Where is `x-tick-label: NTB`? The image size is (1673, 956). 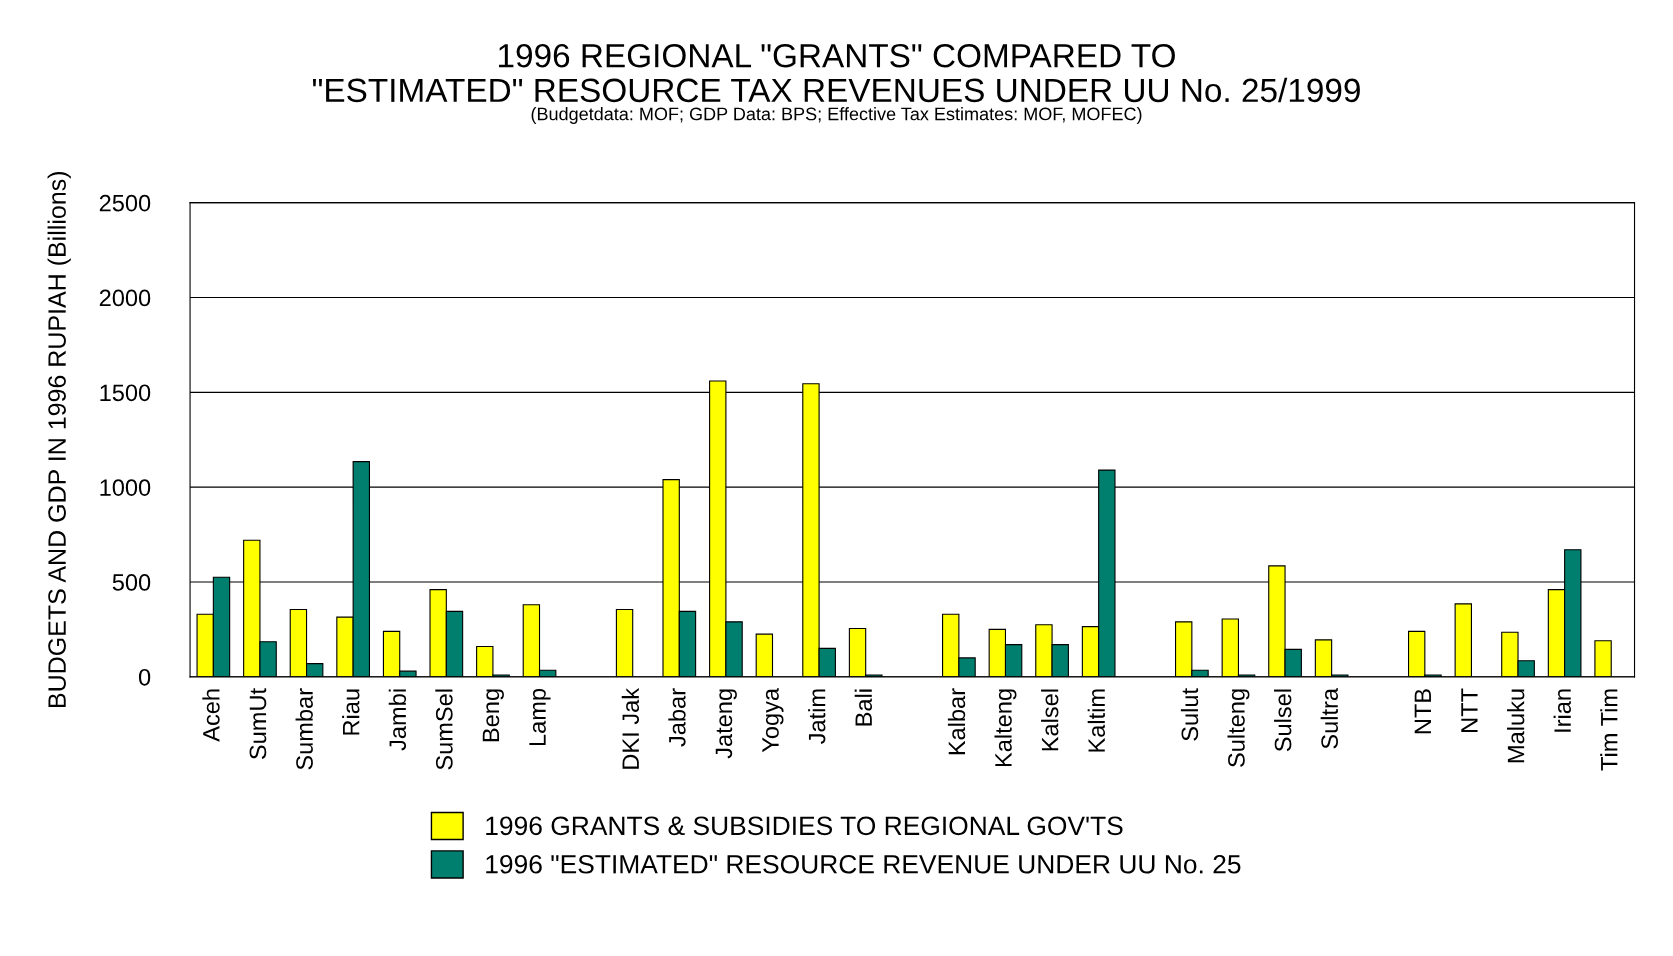 x-tick-label: NTB is located at coordinates (1422, 711).